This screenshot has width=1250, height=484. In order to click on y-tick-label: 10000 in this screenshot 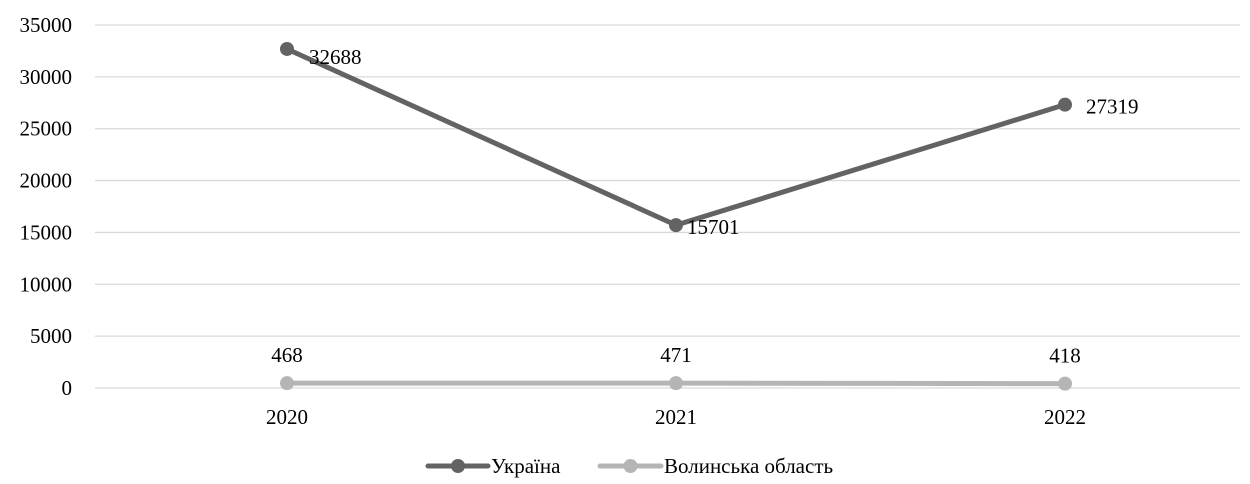, I will do `click(46, 284)`.